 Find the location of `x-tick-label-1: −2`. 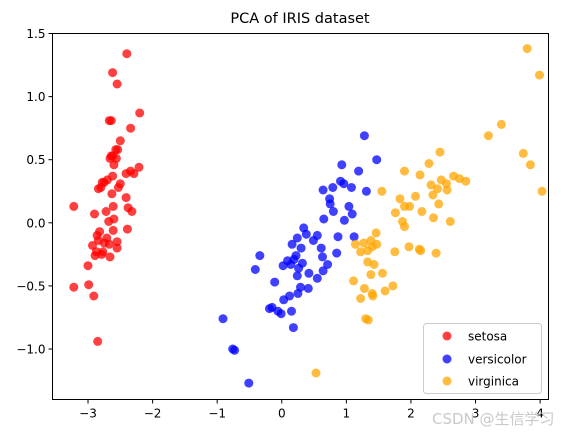

x-tick-label-1: −2 is located at coordinates (153, 414).